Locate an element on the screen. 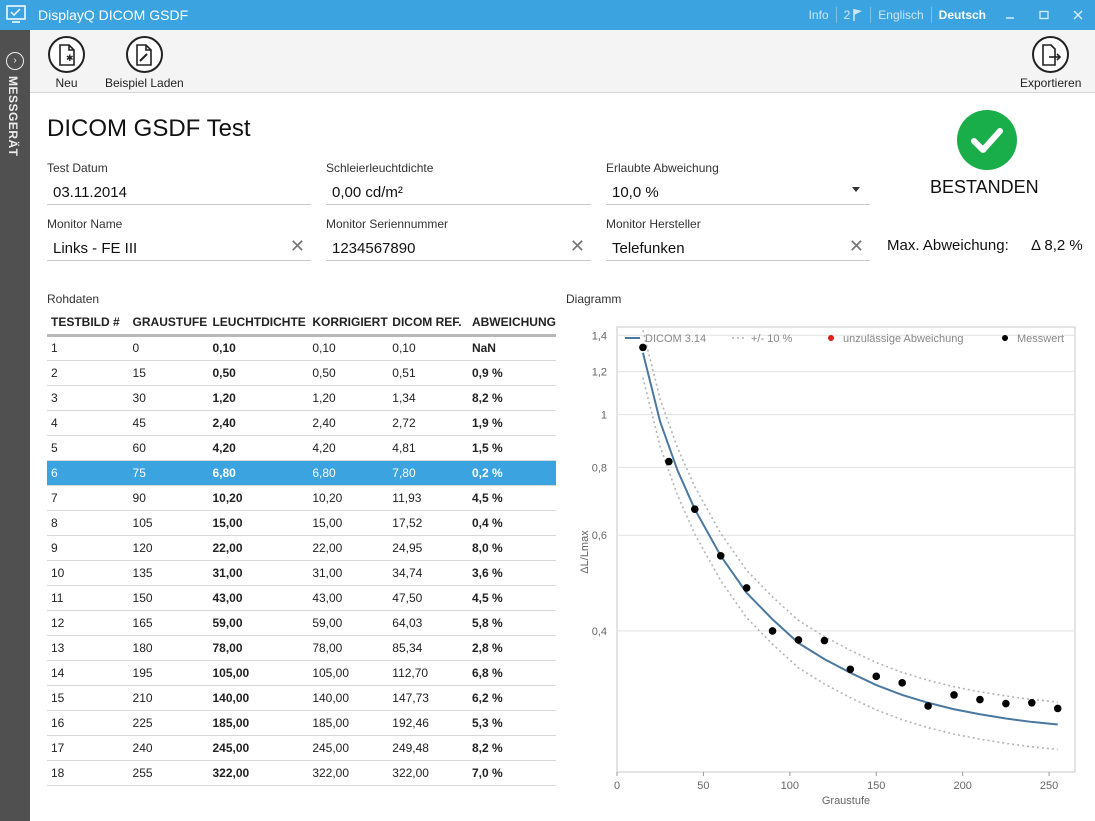 This screenshot has width=1095, height=821. table-row: 6 75 6,80 6,80 7,80 0,2 % is located at coordinates (301, 473).